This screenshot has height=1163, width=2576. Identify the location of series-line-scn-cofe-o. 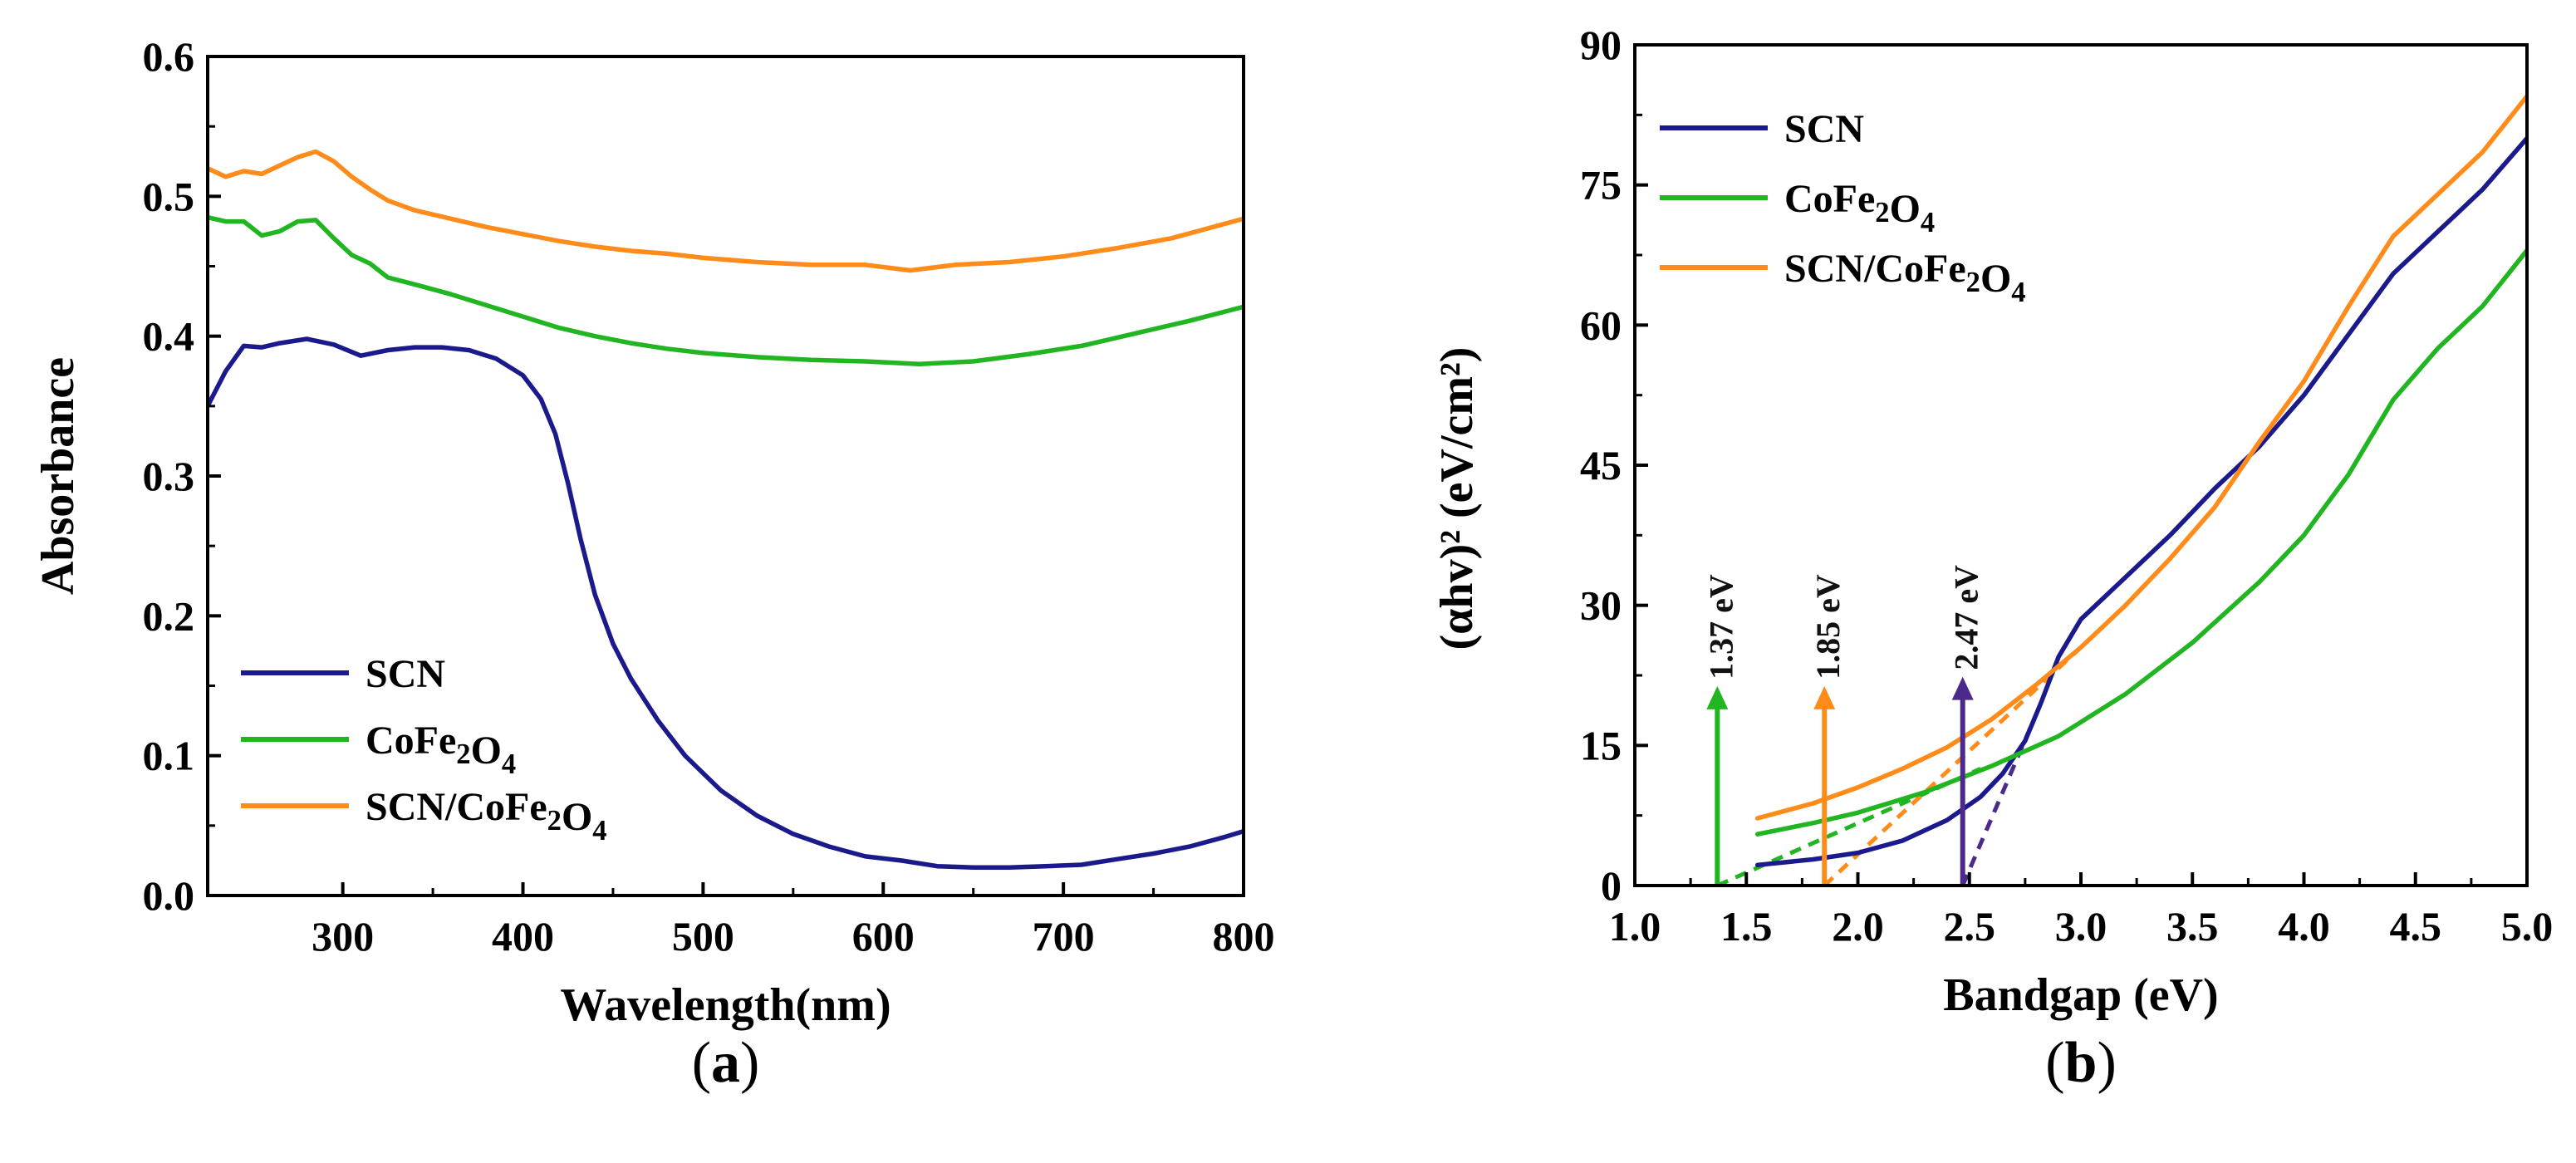
(726, 211).